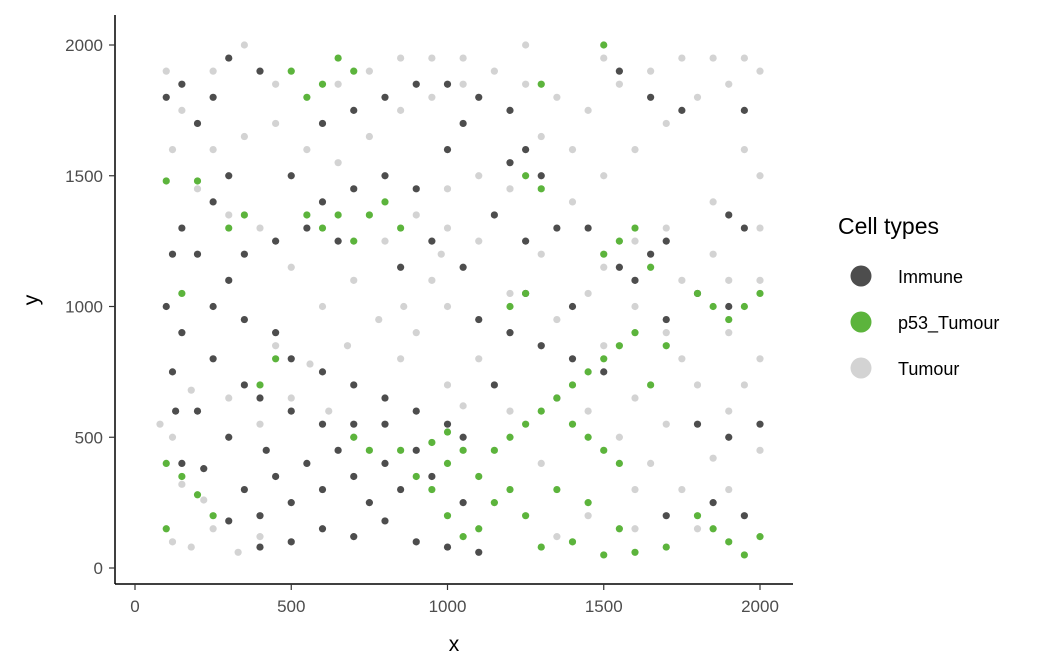  I want to click on legend-title: Cell types, so click(888, 226).